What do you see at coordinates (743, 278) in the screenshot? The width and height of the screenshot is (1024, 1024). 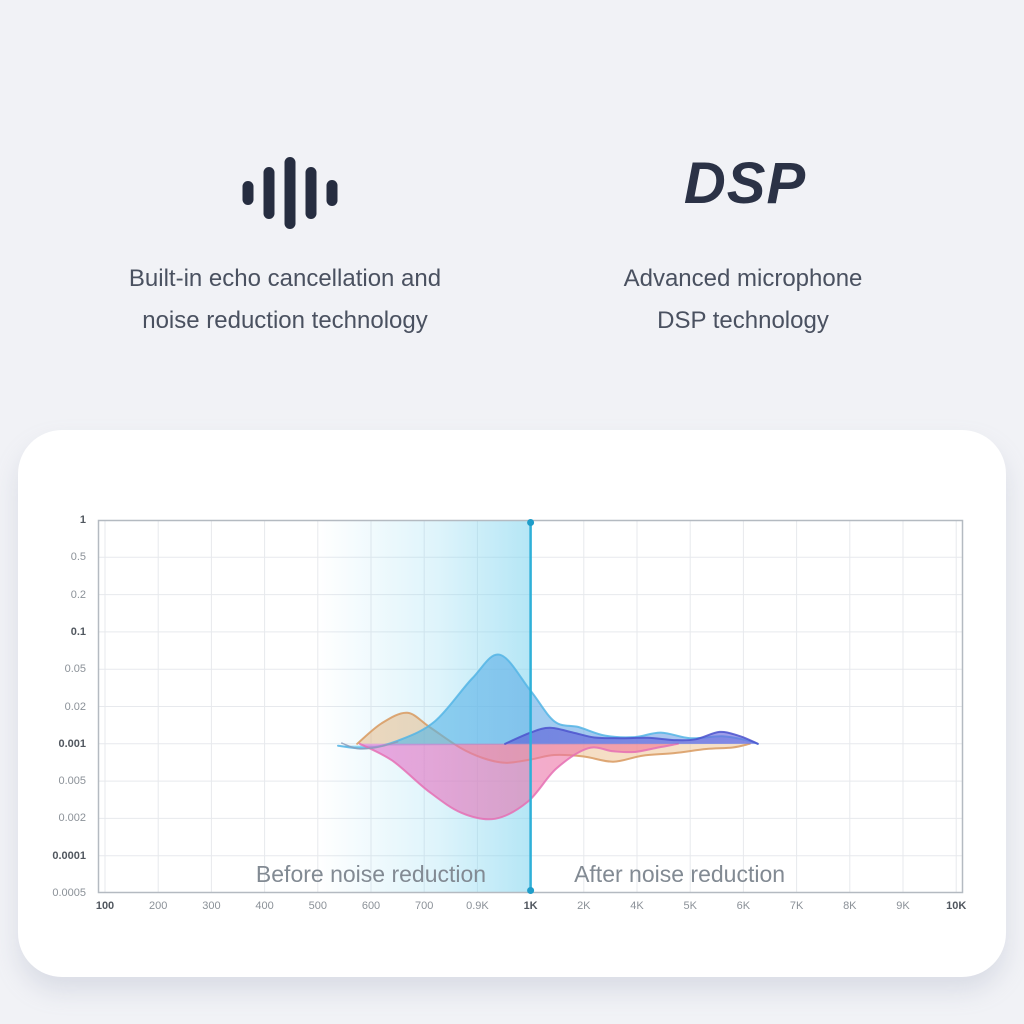 I see `feature-caption-line1: Advanced microphone` at bounding box center [743, 278].